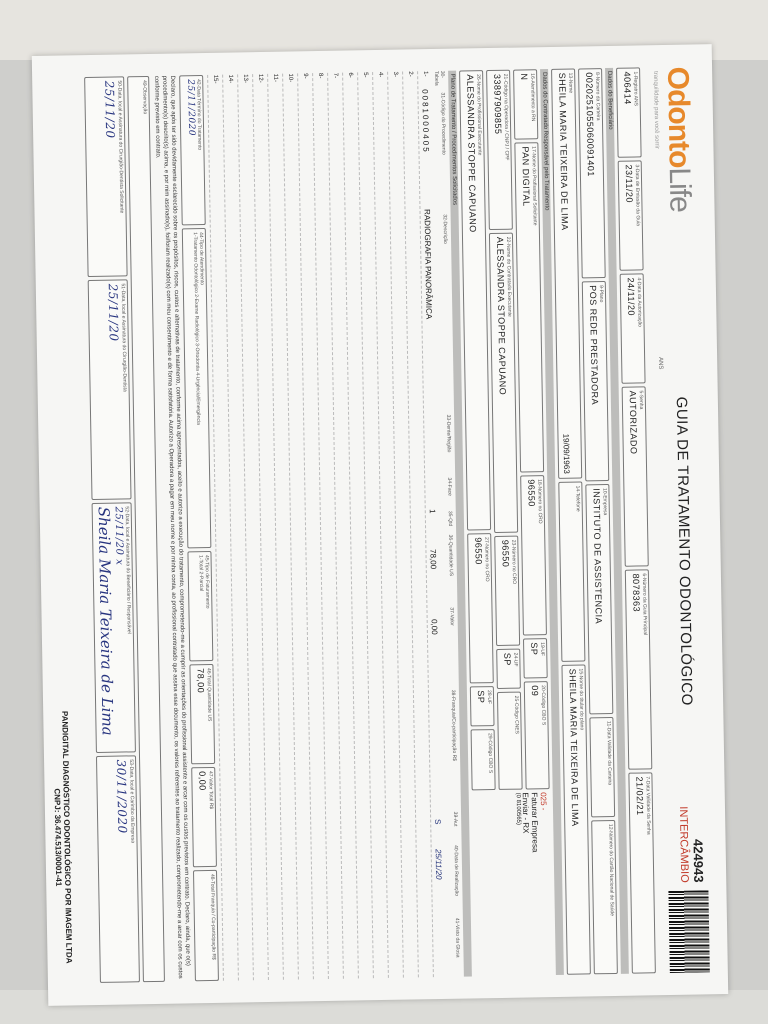  What do you see at coordinates (202, 714) in the screenshot?
I see `field-total-us: 46-Total Quantidade US 78,00` at bounding box center [202, 714].